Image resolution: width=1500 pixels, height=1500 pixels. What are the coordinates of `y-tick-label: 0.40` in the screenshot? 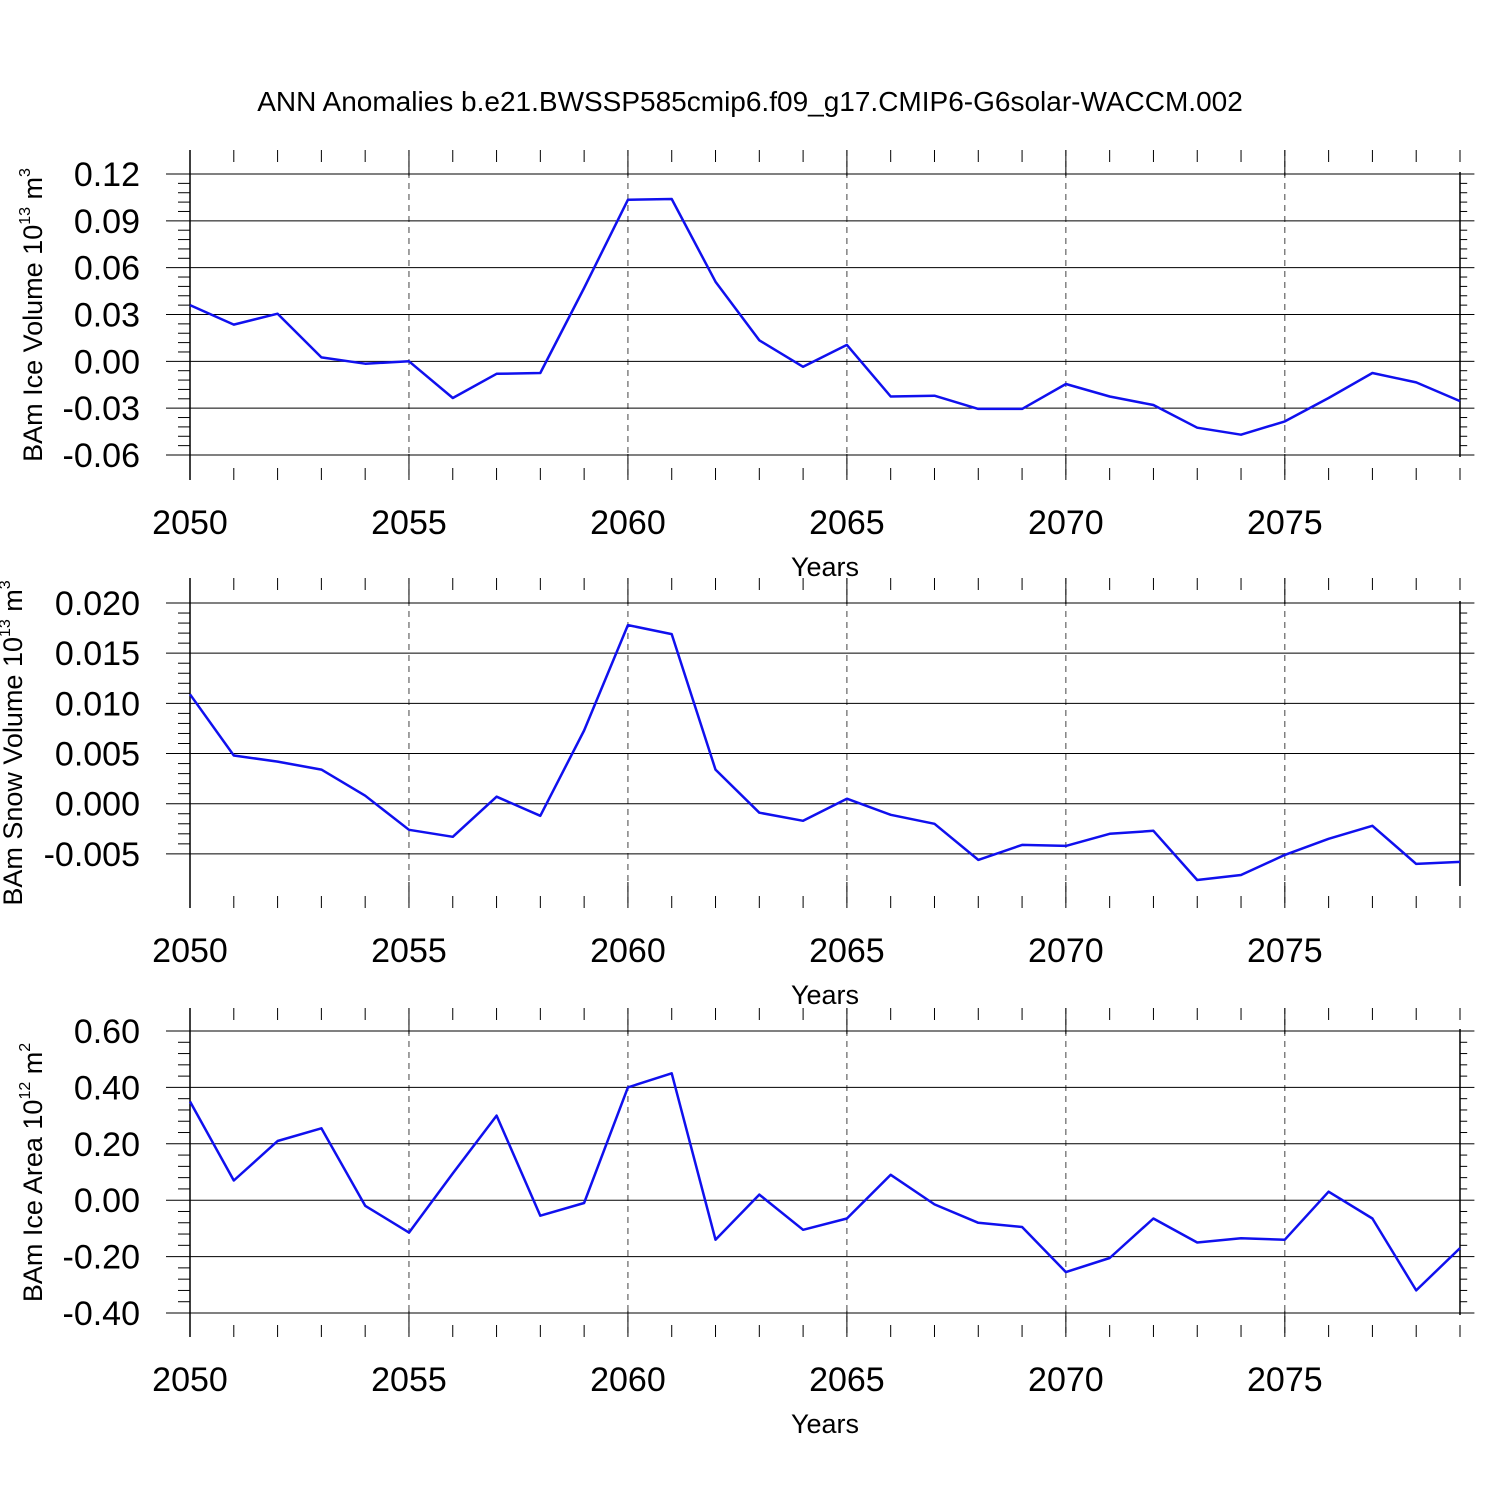 It's located at (107, 1088).